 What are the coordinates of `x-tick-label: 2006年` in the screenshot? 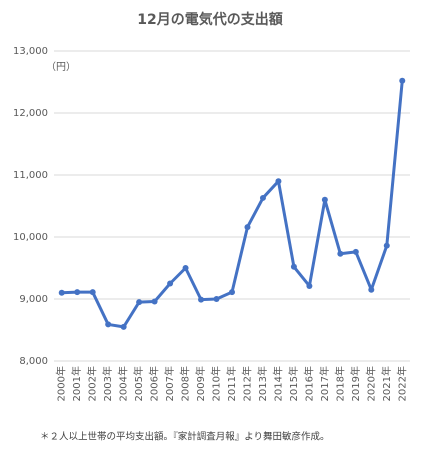 It's located at (154, 383).